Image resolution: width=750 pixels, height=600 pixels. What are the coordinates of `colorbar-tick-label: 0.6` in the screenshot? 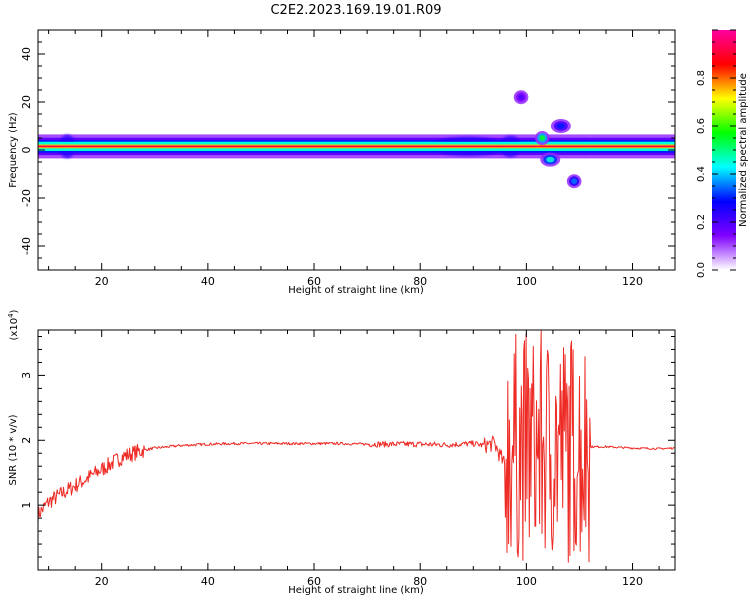 It's located at (701, 126).